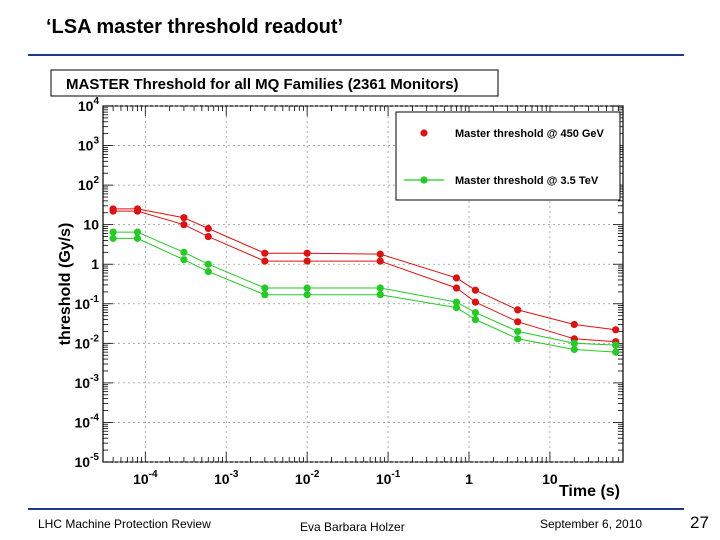  What do you see at coordinates (469, 479) in the screenshot?
I see `x-tick-label: 1` at bounding box center [469, 479].